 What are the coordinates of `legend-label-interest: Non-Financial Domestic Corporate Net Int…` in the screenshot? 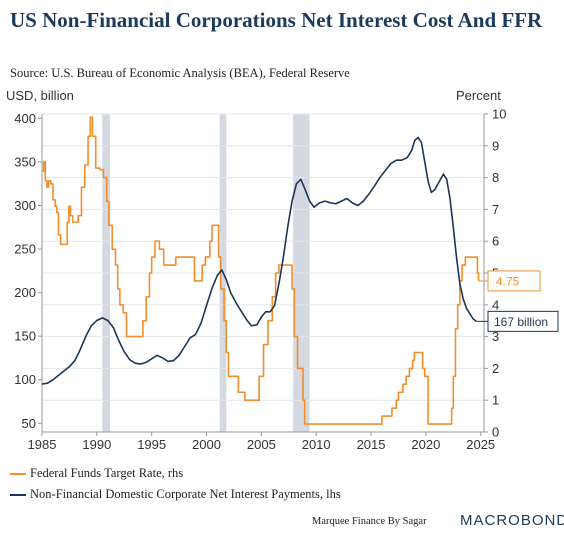 It's located at (185, 494).